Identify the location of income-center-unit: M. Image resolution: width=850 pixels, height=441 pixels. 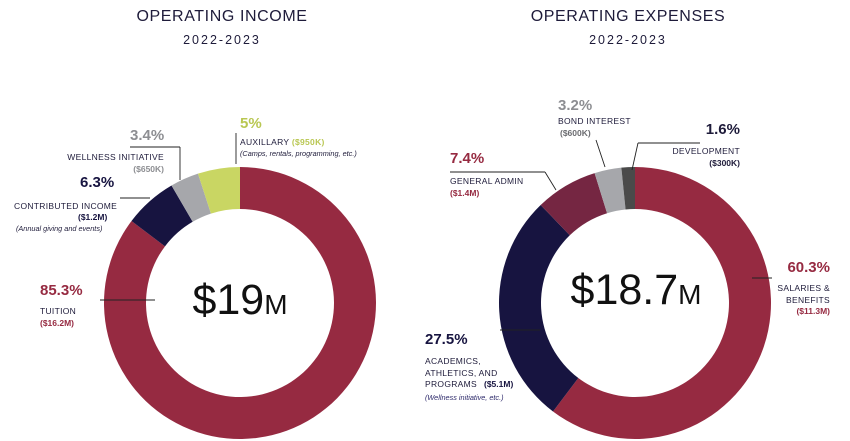
(276, 304).